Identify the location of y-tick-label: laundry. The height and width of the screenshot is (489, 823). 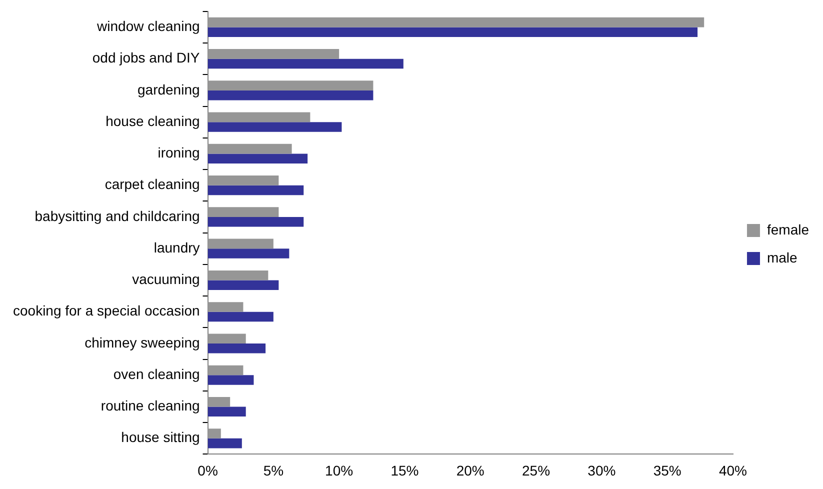
(177, 247).